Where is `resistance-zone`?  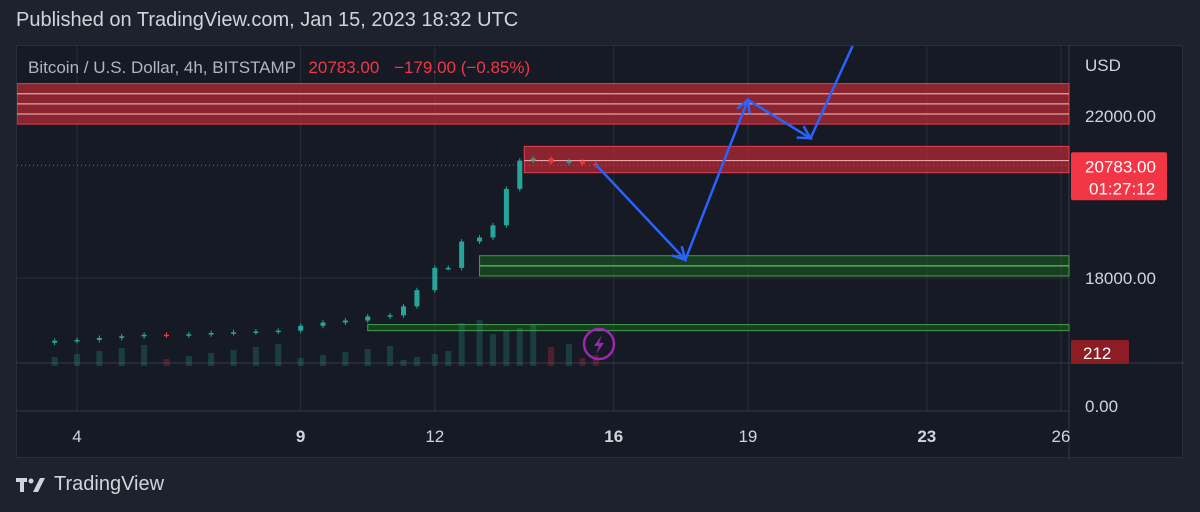 resistance-zone is located at coordinates (796, 159).